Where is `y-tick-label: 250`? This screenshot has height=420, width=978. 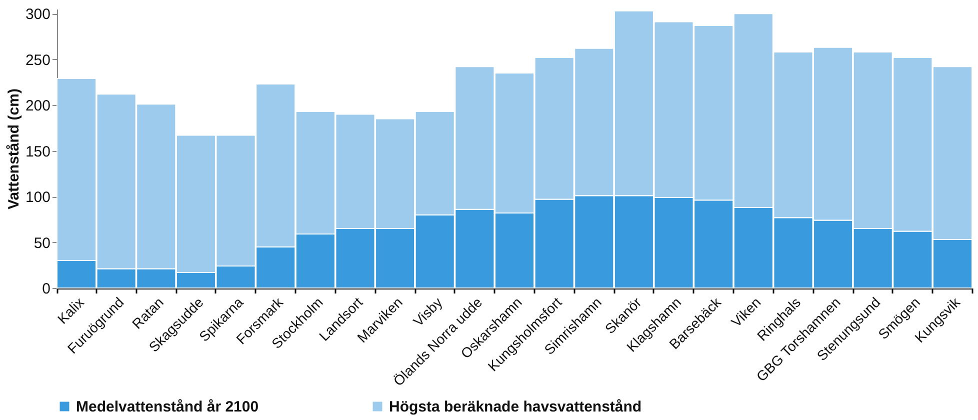
y-tick-label: 250 is located at coordinates (37, 60).